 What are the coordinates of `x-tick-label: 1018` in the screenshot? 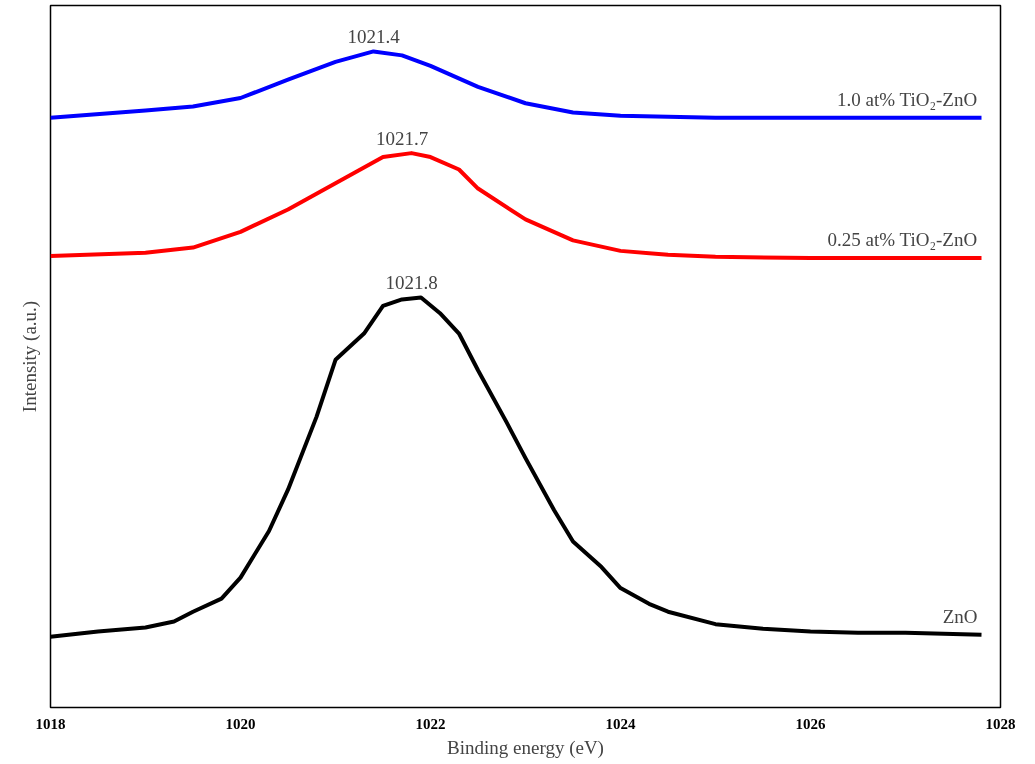 It's located at (50, 723).